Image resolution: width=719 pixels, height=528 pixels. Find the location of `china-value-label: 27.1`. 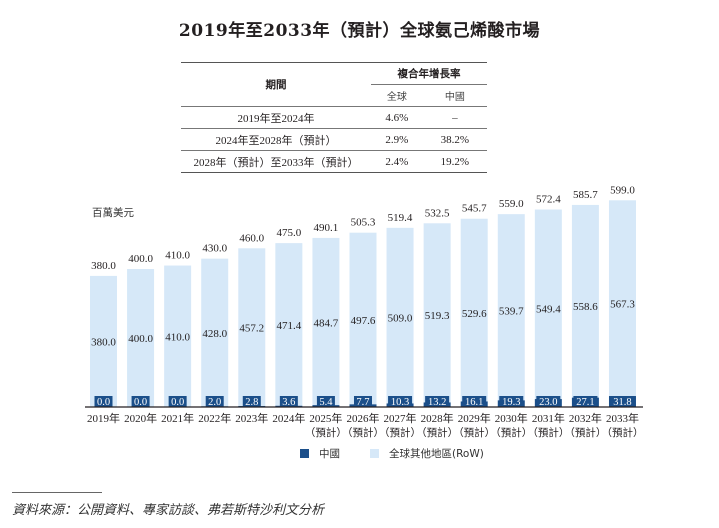

china-value-label: 27.1 is located at coordinates (585, 402).